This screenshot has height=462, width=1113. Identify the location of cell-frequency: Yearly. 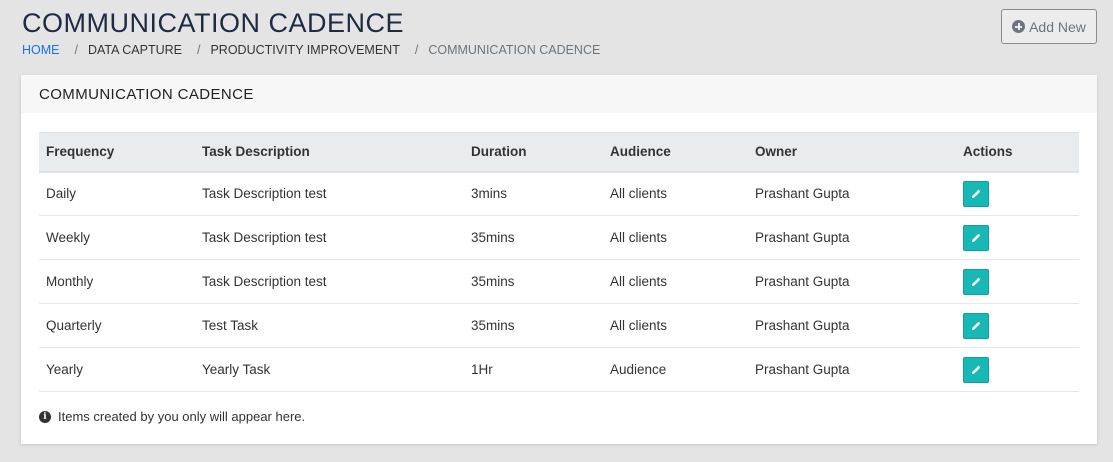
(117, 369).